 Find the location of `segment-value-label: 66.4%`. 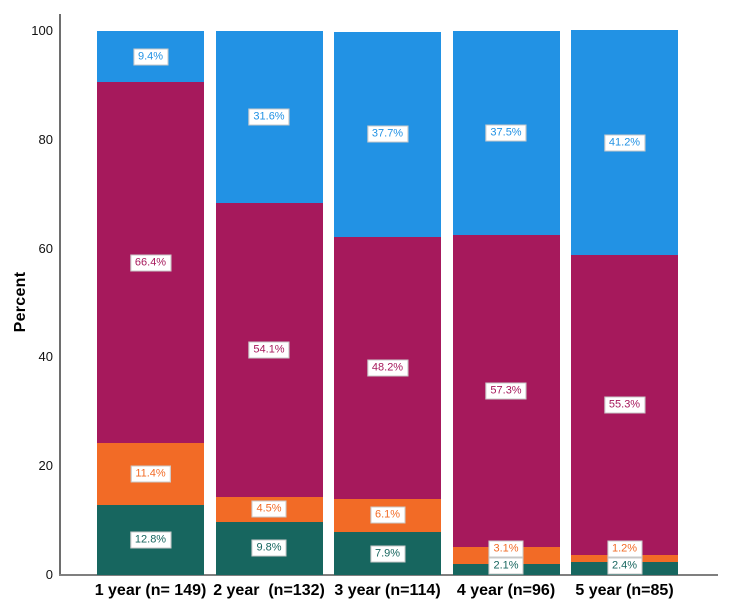

segment-value-label: 66.4% is located at coordinates (150, 263).